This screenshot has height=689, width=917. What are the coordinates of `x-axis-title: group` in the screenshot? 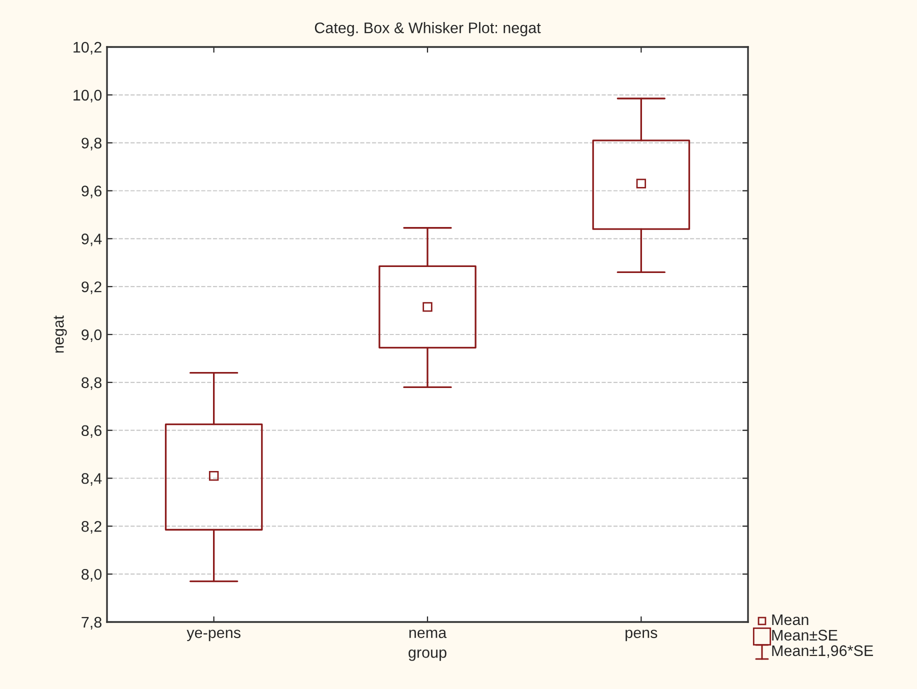 It's located at (427, 655).